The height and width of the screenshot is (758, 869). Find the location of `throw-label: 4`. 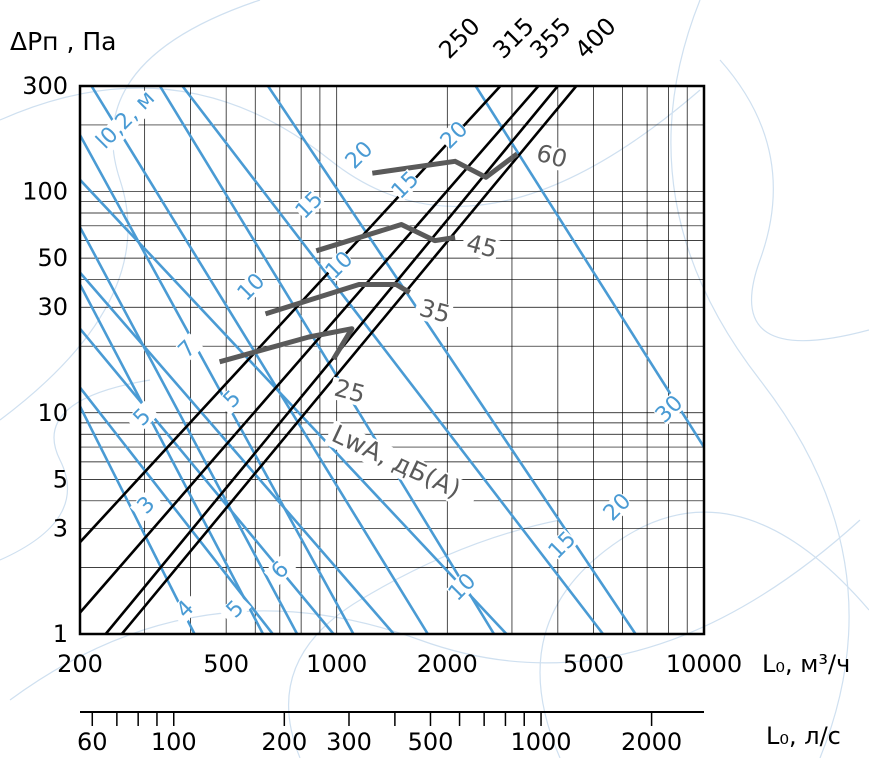

throw-label: 4 is located at coordinates (186, 610).